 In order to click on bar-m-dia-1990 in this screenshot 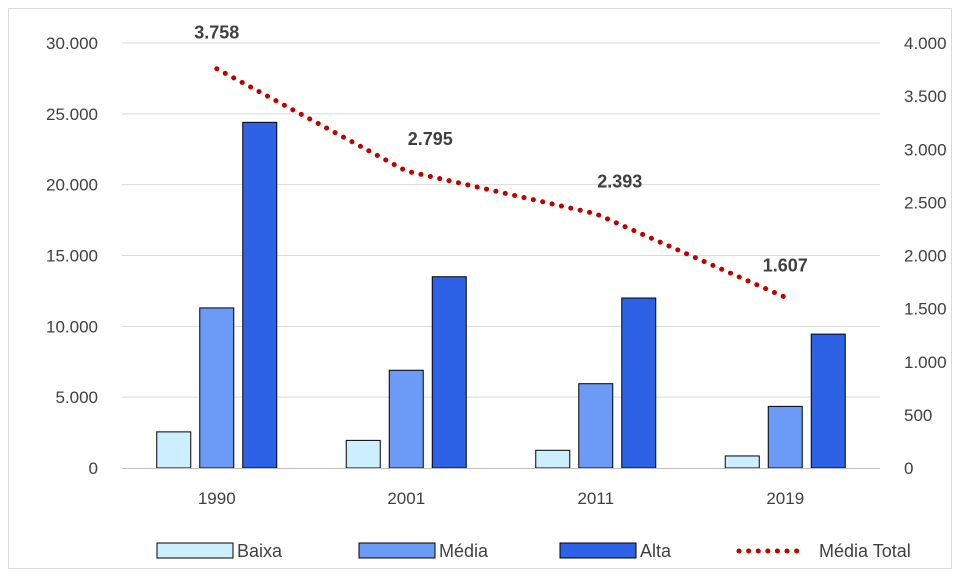, I will do `click(217, 388)`.